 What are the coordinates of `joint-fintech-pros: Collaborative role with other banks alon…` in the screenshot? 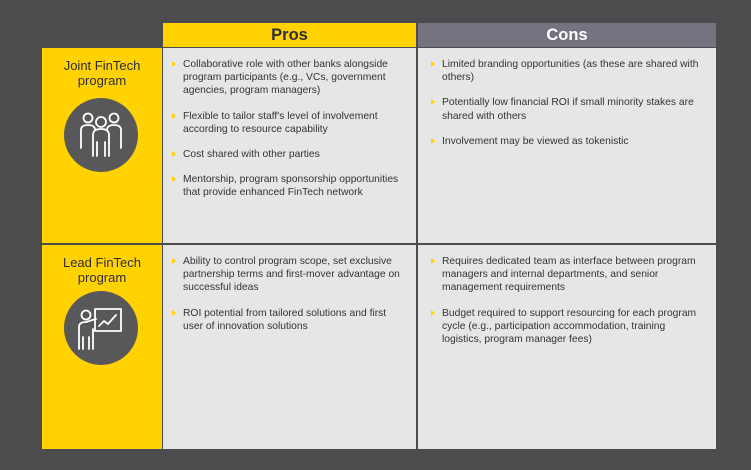 It's located at (289, 145).